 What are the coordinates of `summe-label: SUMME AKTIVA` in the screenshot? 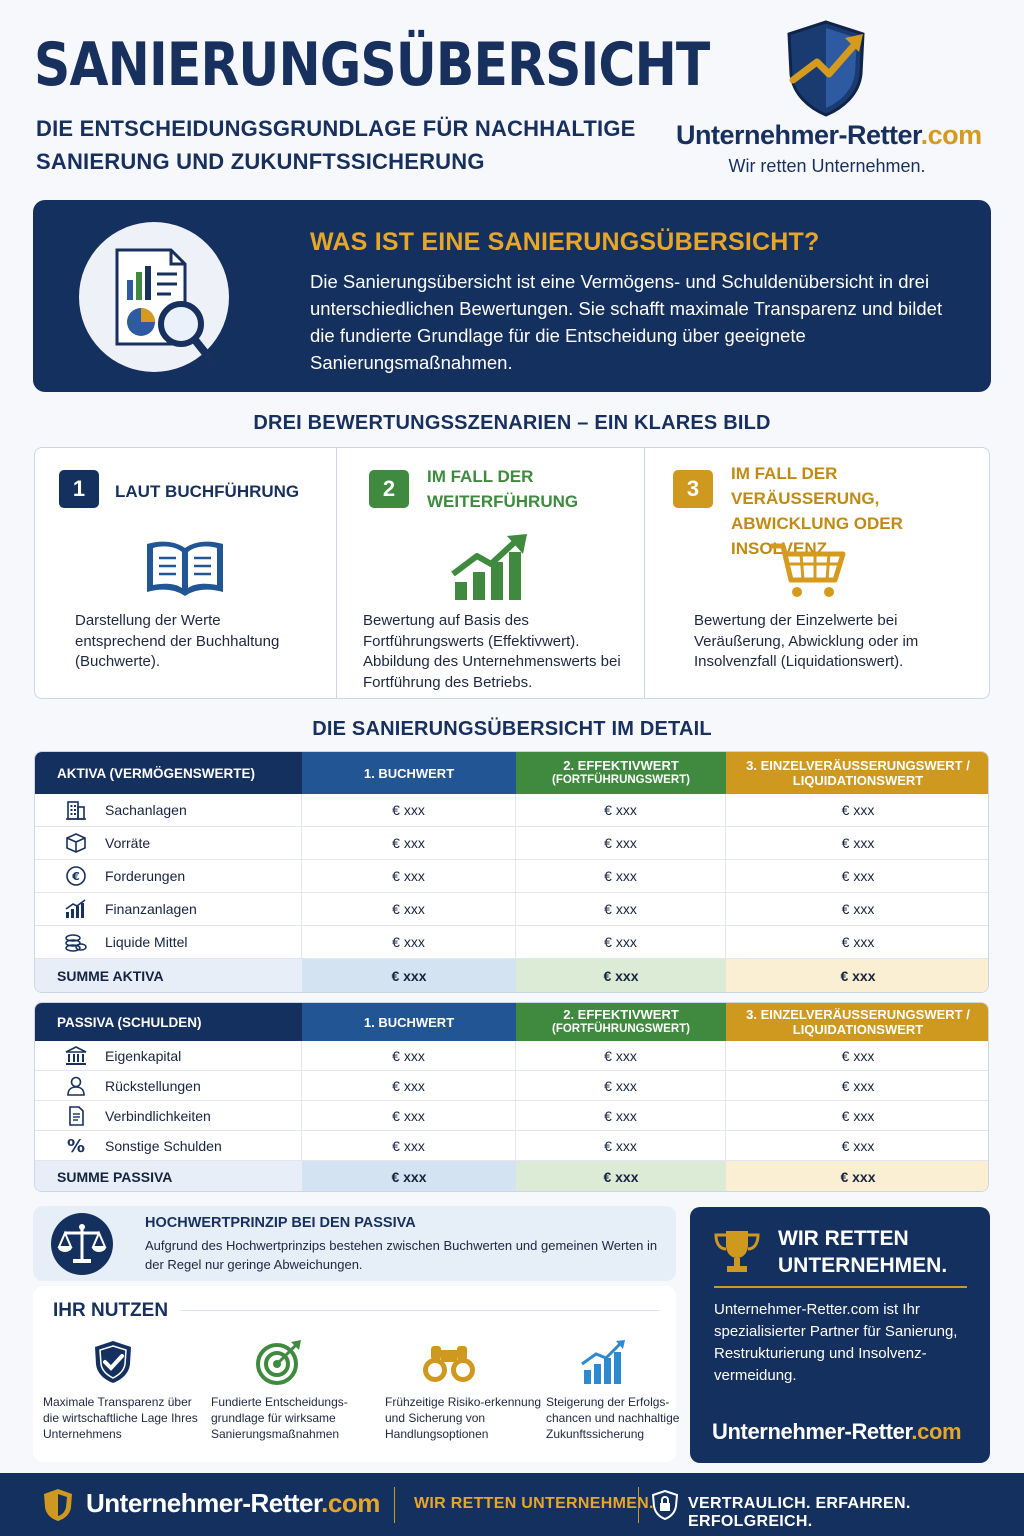 It's located at (168, 975).